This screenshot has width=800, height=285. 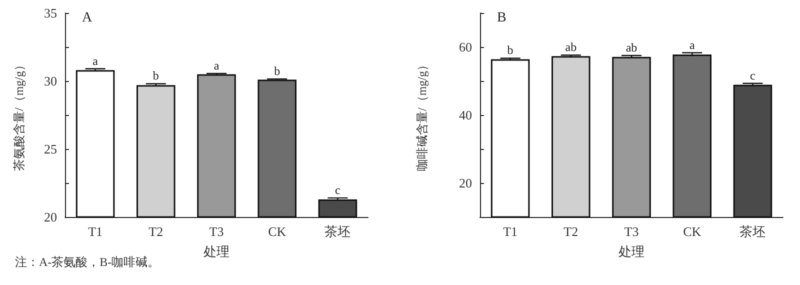 I want to click on y-tick-label: 60, so click(x=465, y=47).